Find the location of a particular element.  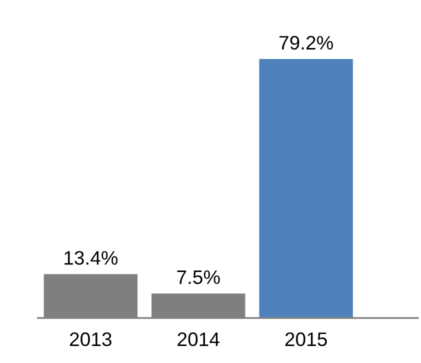

data-label: 7.5% is located at coordinates (198, 277).